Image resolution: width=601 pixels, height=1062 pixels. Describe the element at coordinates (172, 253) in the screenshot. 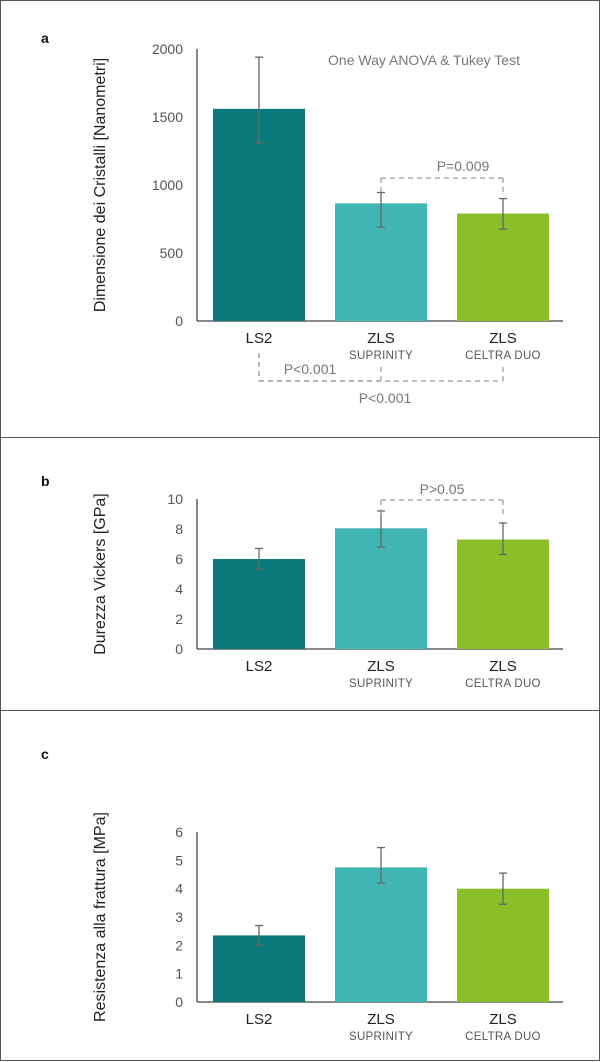

I see `y-tick-label: 500` at that location.